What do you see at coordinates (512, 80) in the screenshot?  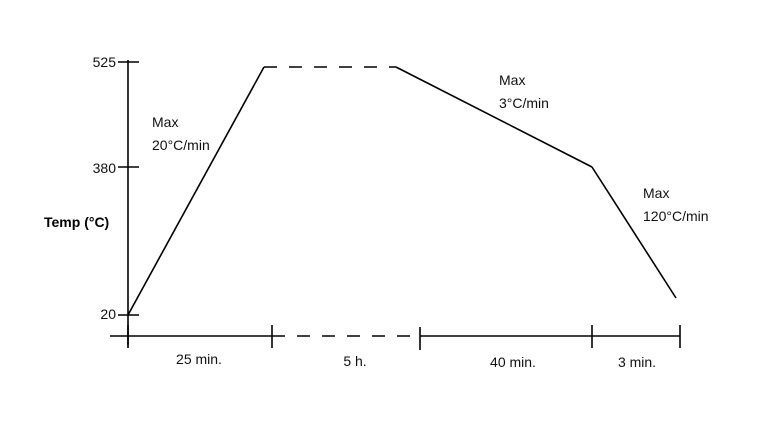 I see `rate-slow-cool-line1: Max` at bounding box center [512, 80].